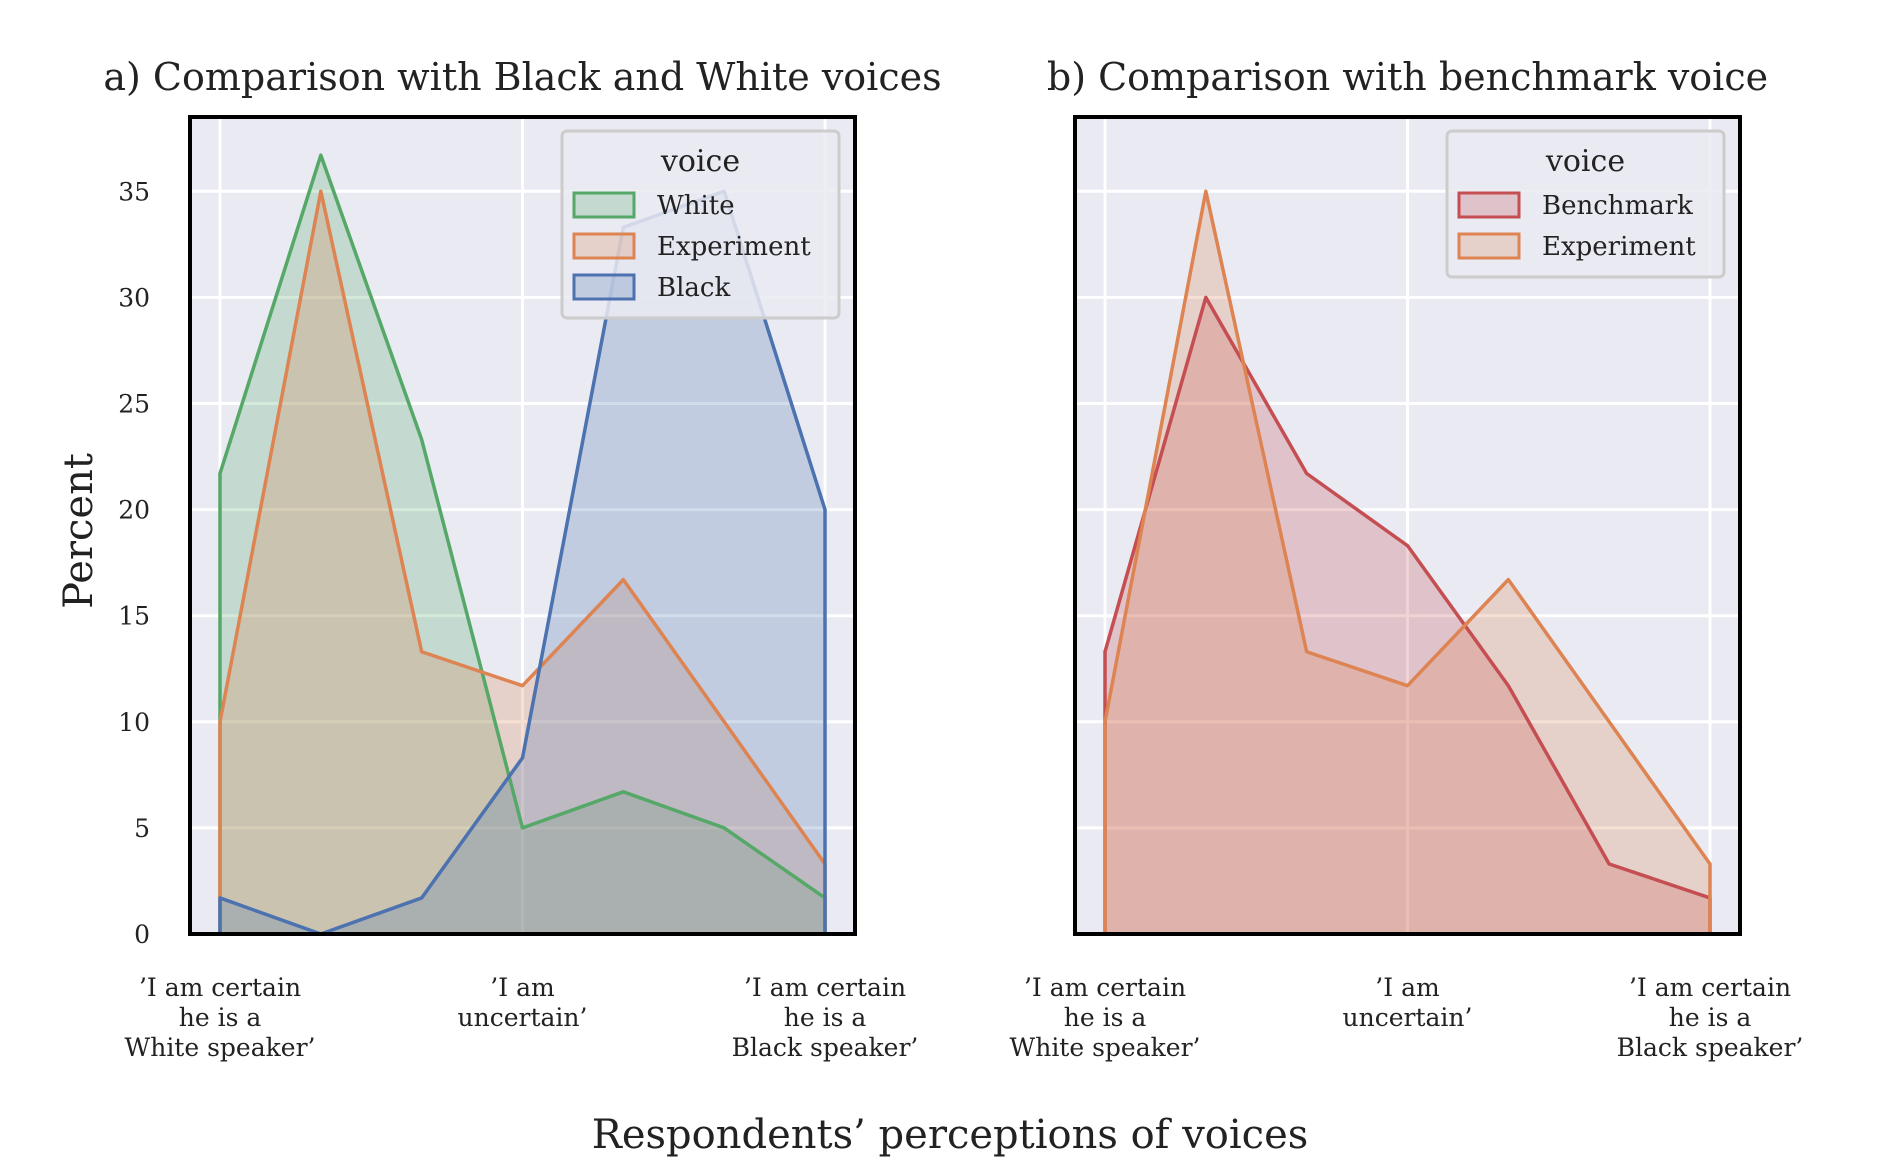 The height and width of the screenshot is (1161, 1878). I want to click on legend-label: Black, so click(693, 288).